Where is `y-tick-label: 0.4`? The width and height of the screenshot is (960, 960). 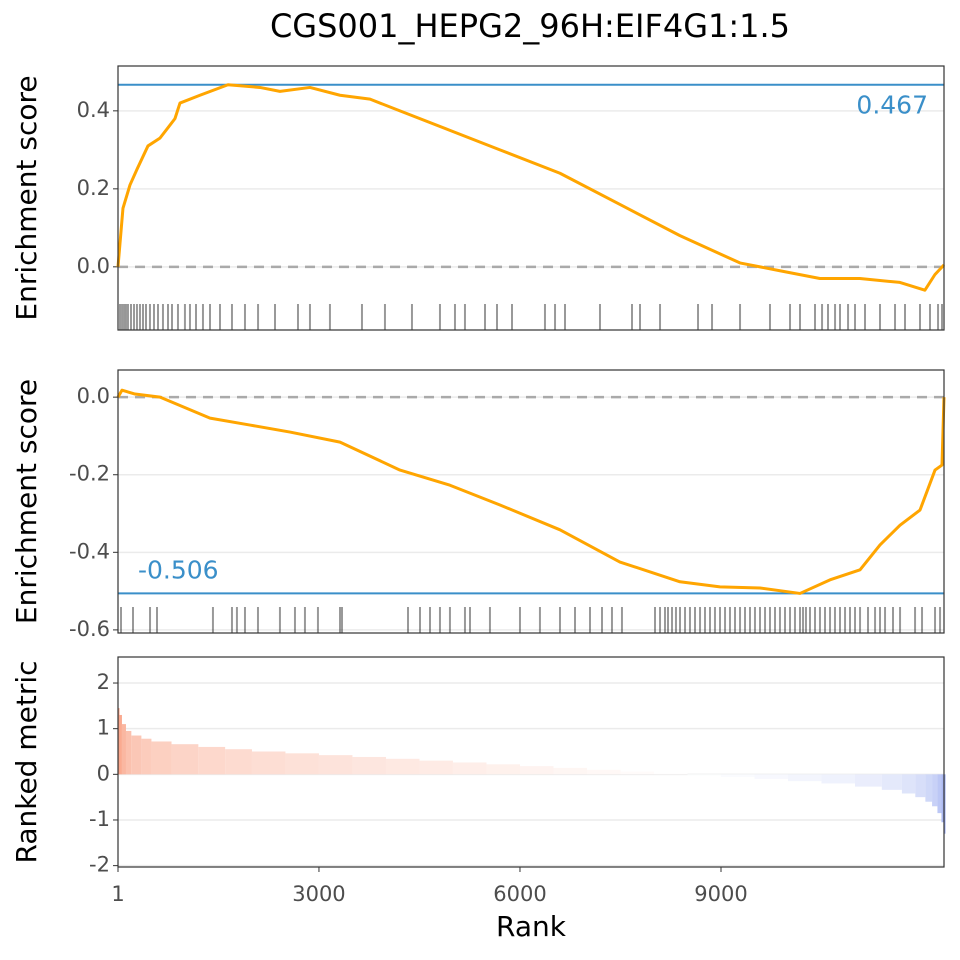 y-tick-label: 0.4 is located at coordinates (93, 110).